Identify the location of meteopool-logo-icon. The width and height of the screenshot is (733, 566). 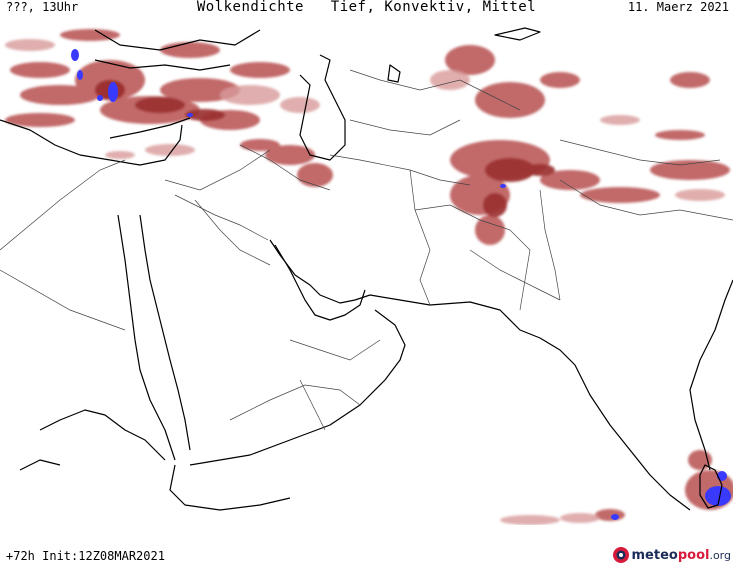
(620, 555).